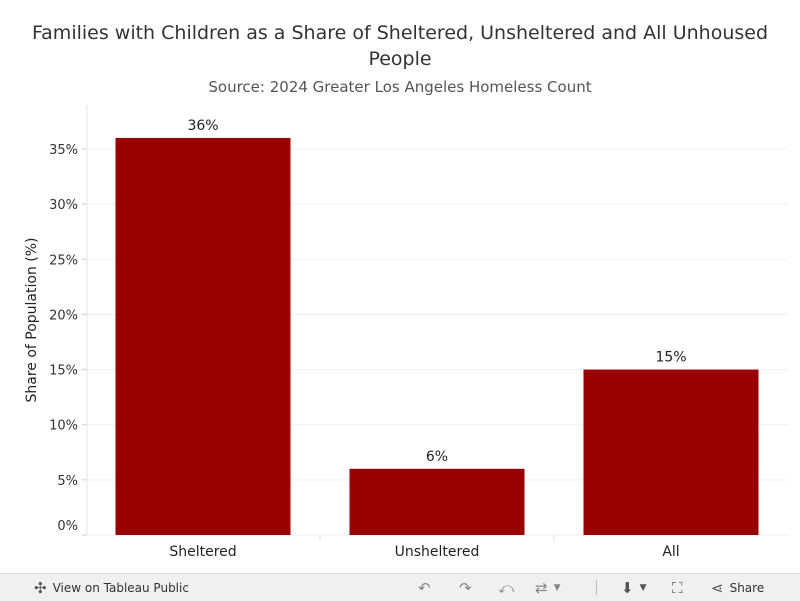 The height and width of the screenshot is (601, 800). What do you see at coordinates (63, 205) in the screenshot?
I see `y-tick-label: 30%` at bounding box center [63, 205].